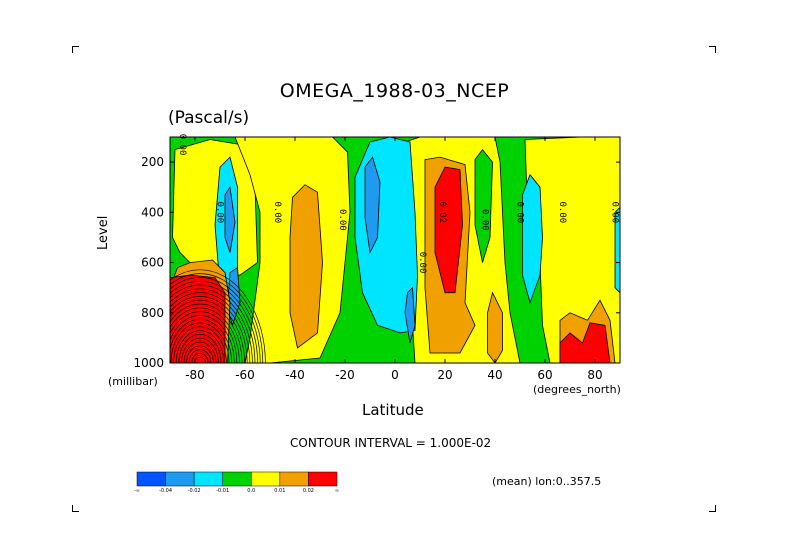 The image size is (789, 558). What do you see at coordinates (194, 491) in the screenshot?
I see `colorbar-label: -0.02` at bounding box center [194, 491].